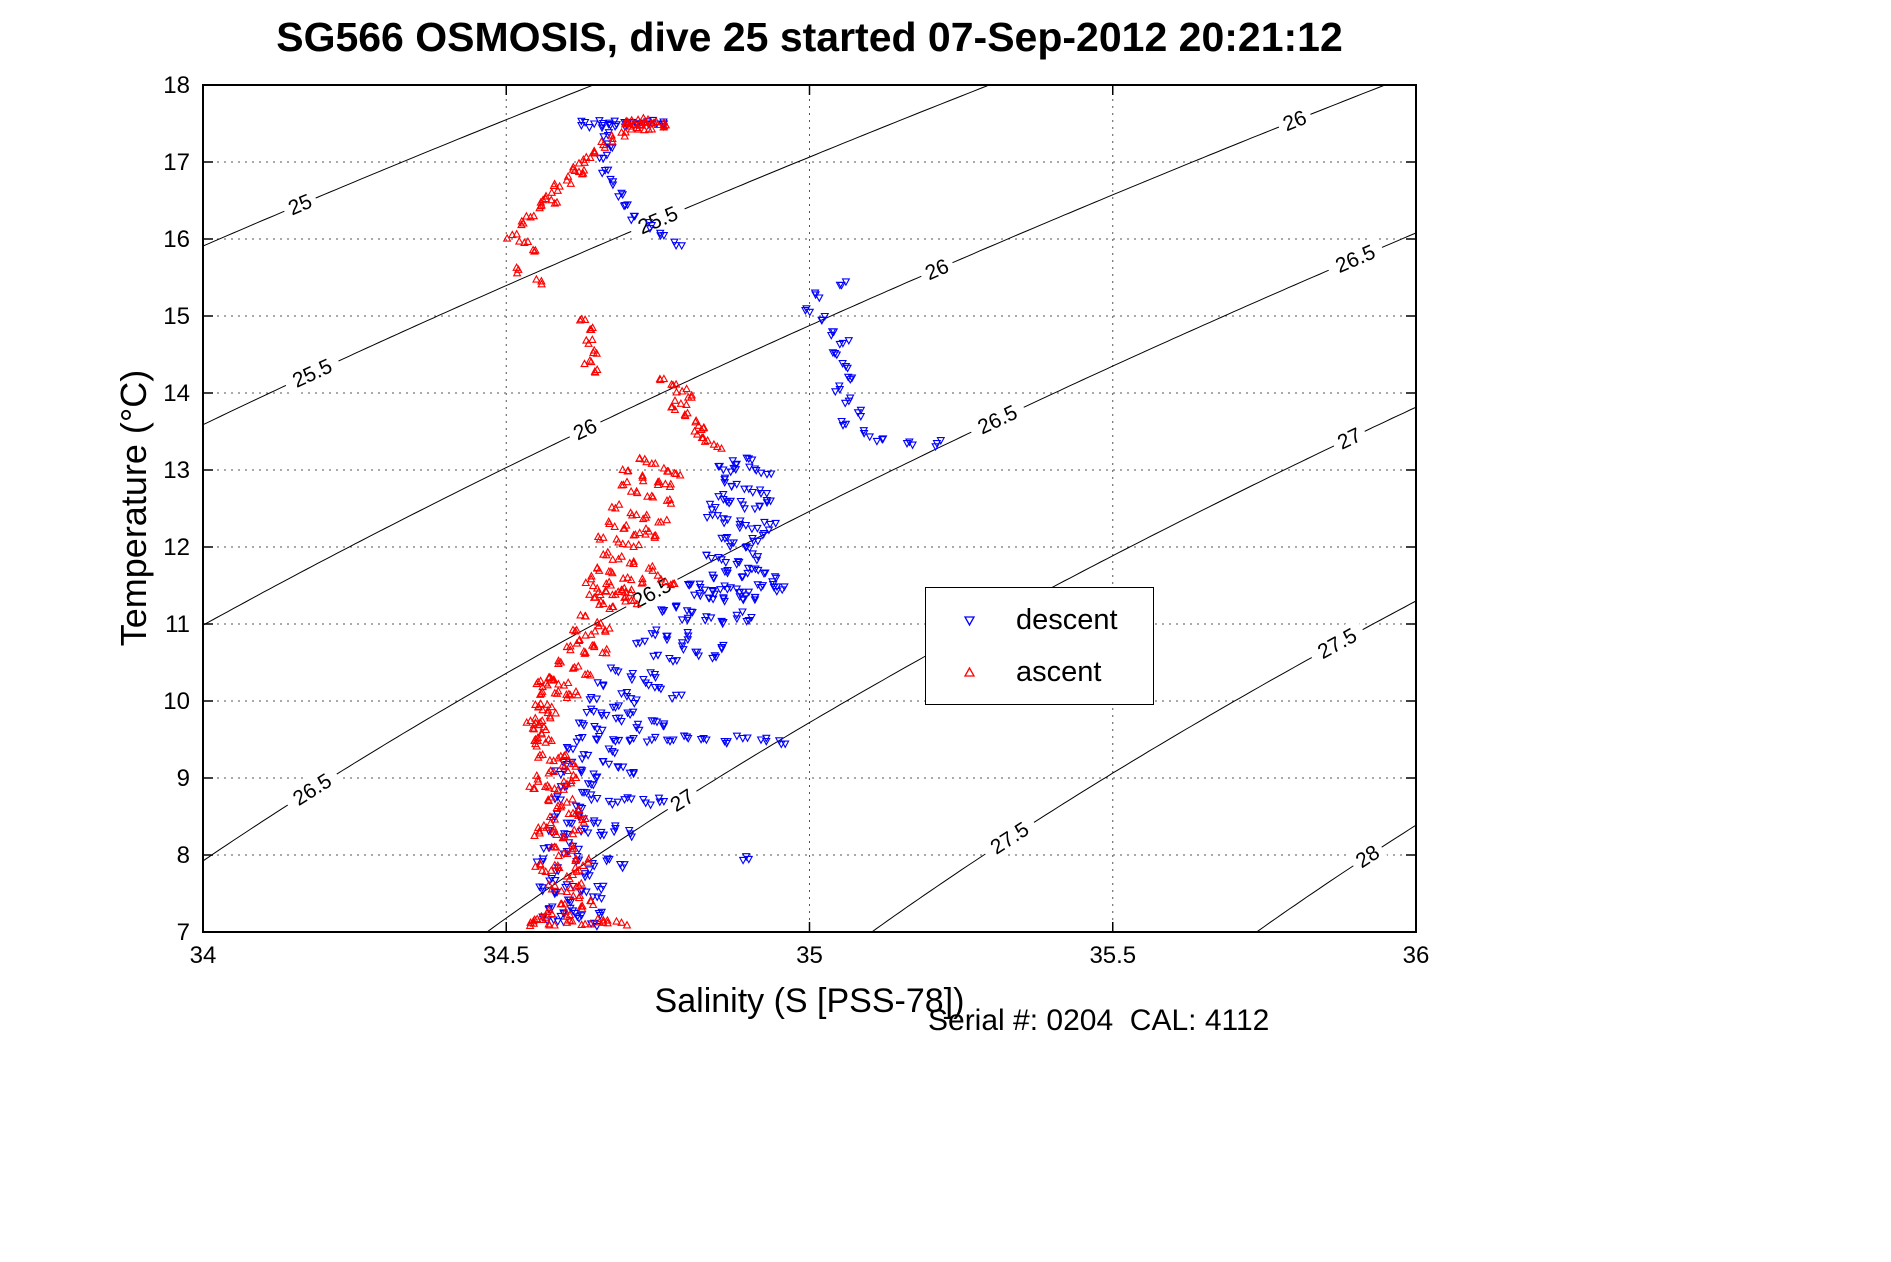  Describe the element at coordinates (183, 778) in the screenshot. I see `y-tick-label: 9` at that location.